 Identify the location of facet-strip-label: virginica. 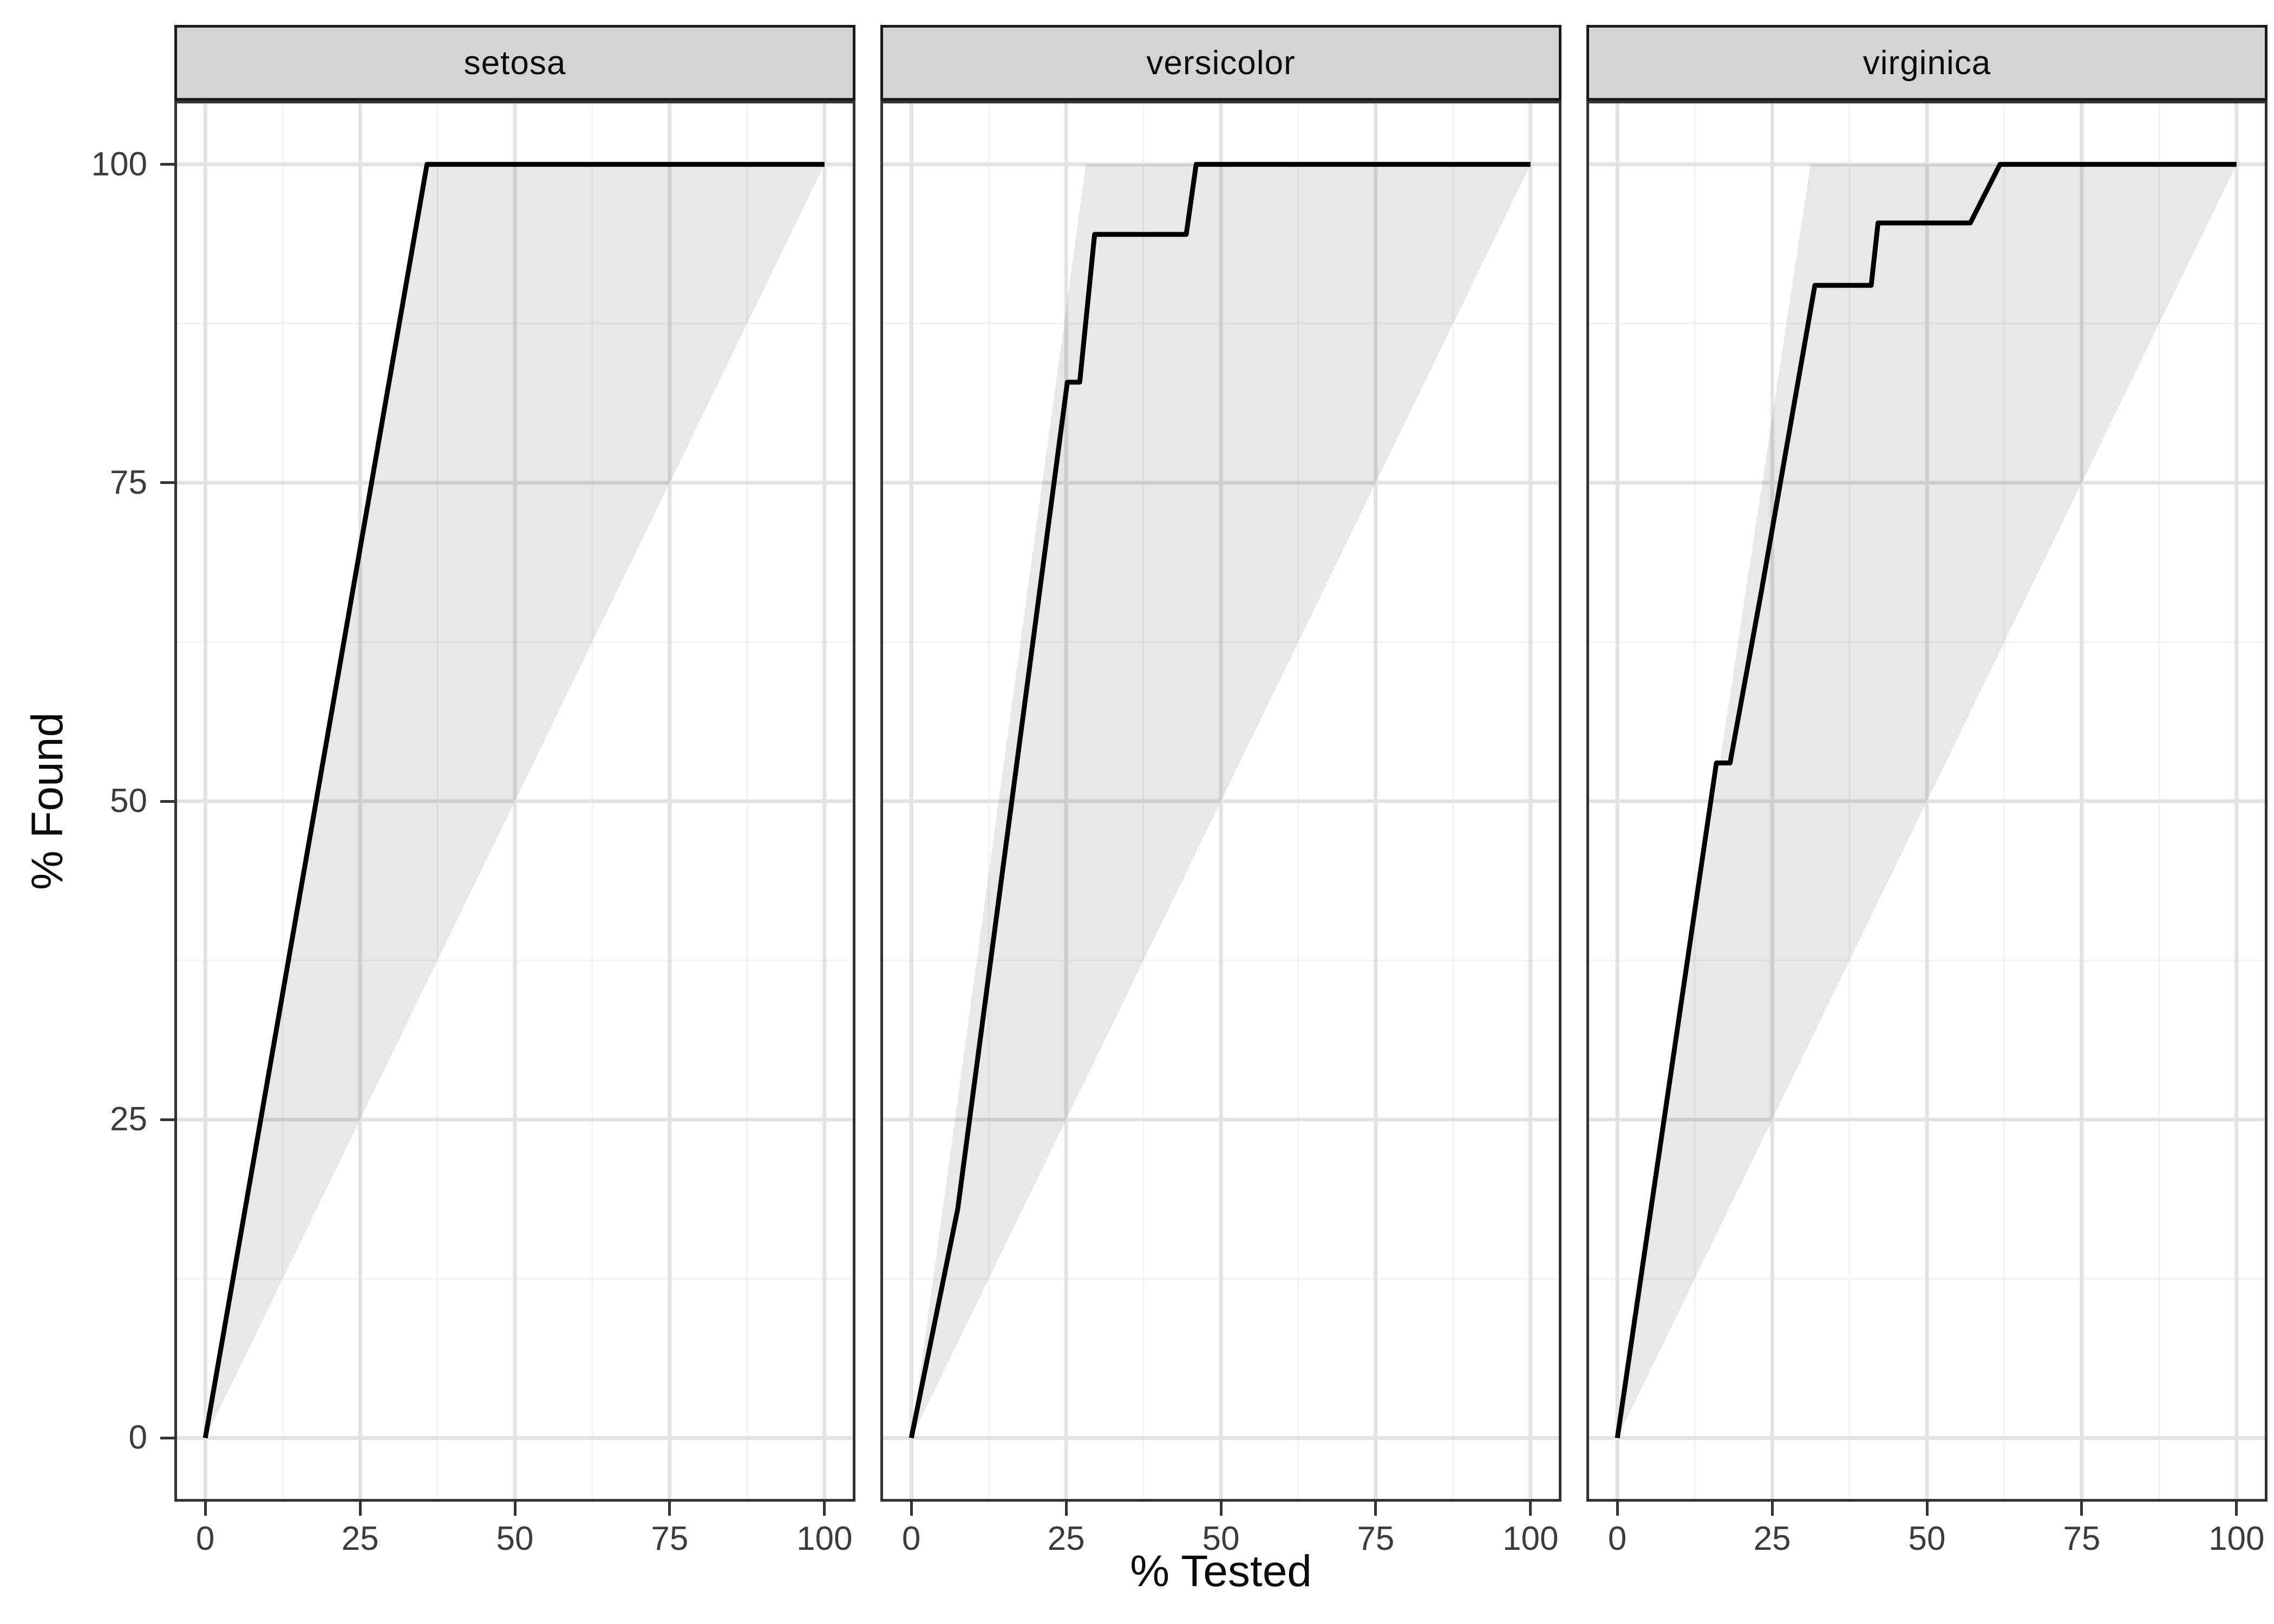
(1927, 63).